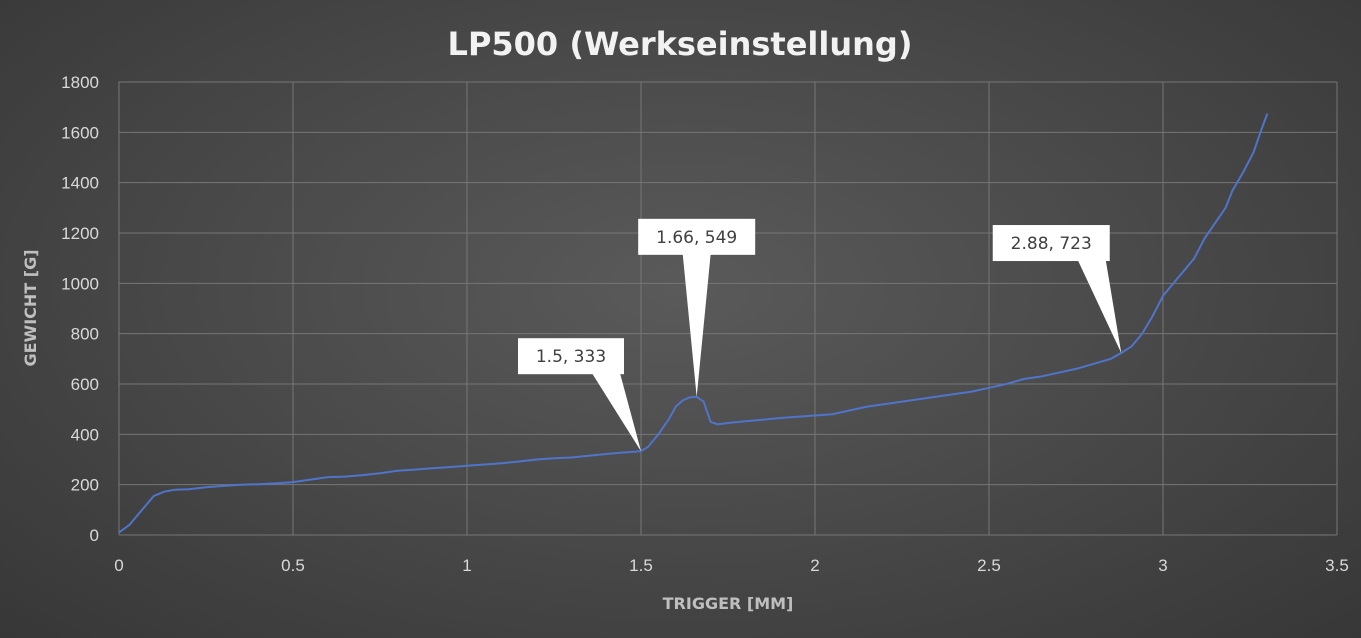 This screenshot has height=638, width=1361. Describe the element at coordinates (680, 44) in the screenshot. I see `chart-title: LP500 (Werkseinstellung)` at that location.